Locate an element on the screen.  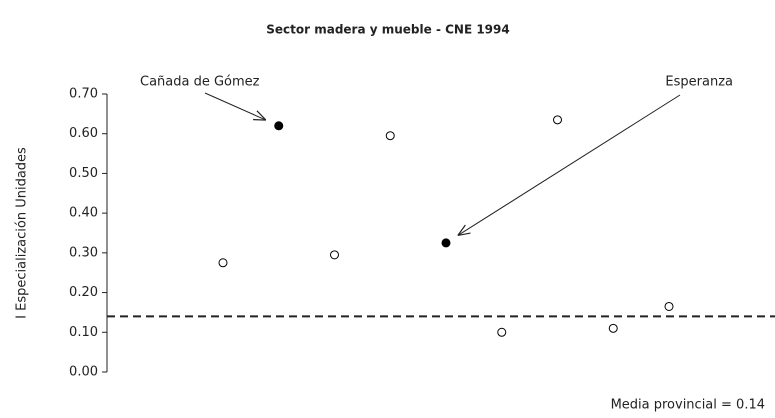
y-tick-label: 0.60 is located at coordinates (83, 133).